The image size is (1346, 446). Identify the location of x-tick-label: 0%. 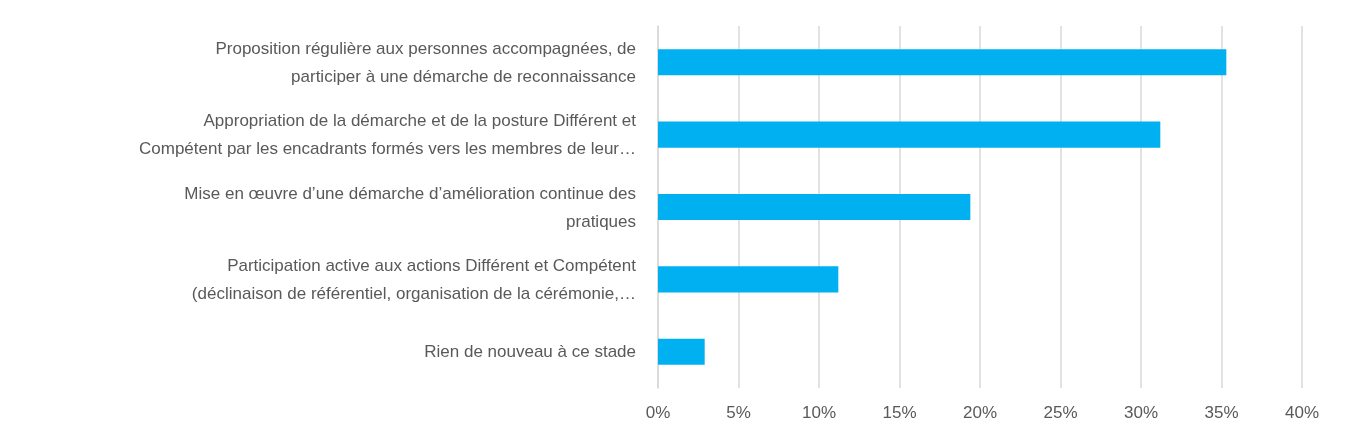
(658, 412).